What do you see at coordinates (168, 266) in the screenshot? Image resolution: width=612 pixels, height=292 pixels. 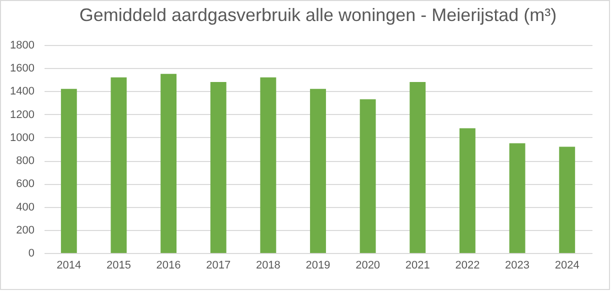 I see `x-tick-label: 2016` at bounding box center [168, 266].